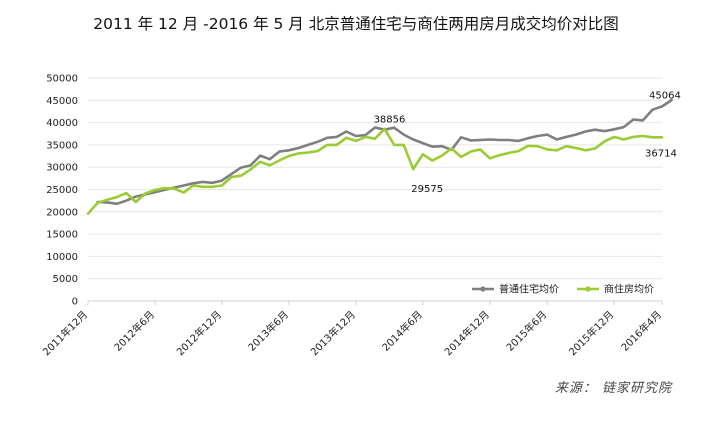 The width and height of the screenshot is (712, 430). What do you see at coordinates (390, 120) in the screenshot?
I see `data-label: 38856` at bounding box center [390, 120].